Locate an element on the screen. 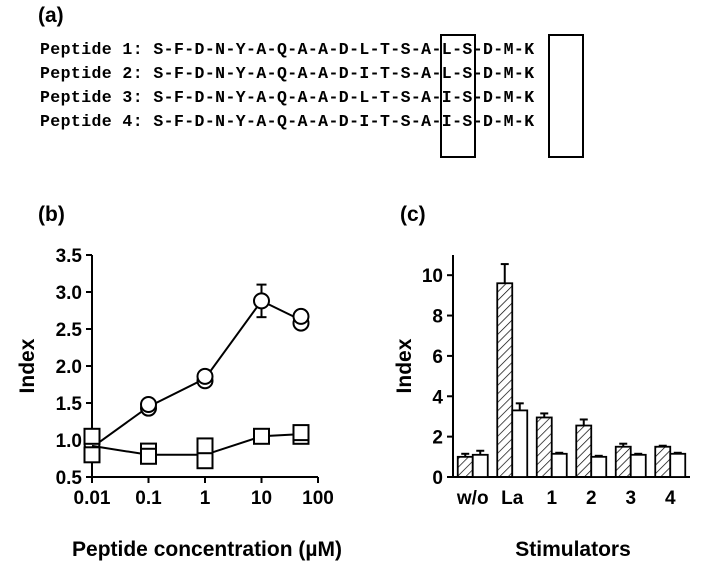  x-tick-label: 4 is located at coordinates (670, 498).